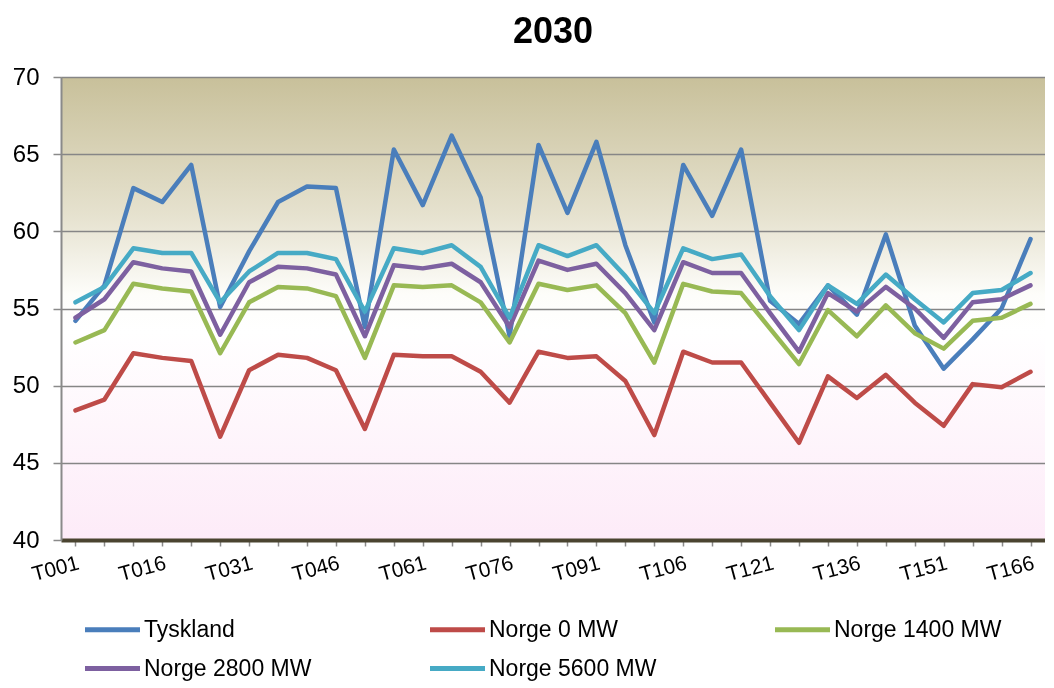  I want to click on legend-label: Norge 1400 MW, so click(918, 628).